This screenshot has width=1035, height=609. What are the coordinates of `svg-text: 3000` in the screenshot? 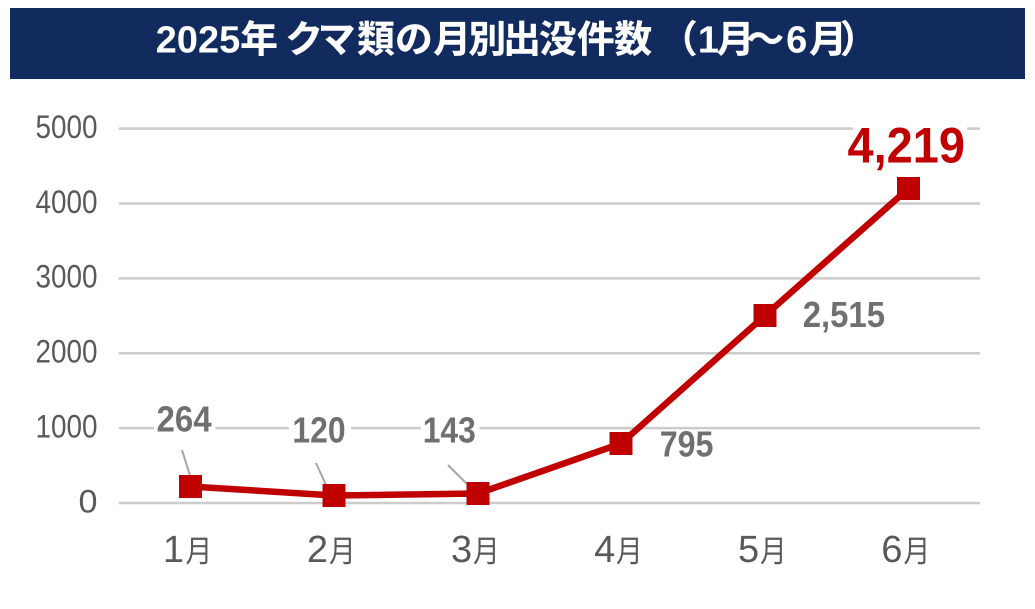 It's located at (67, 277).